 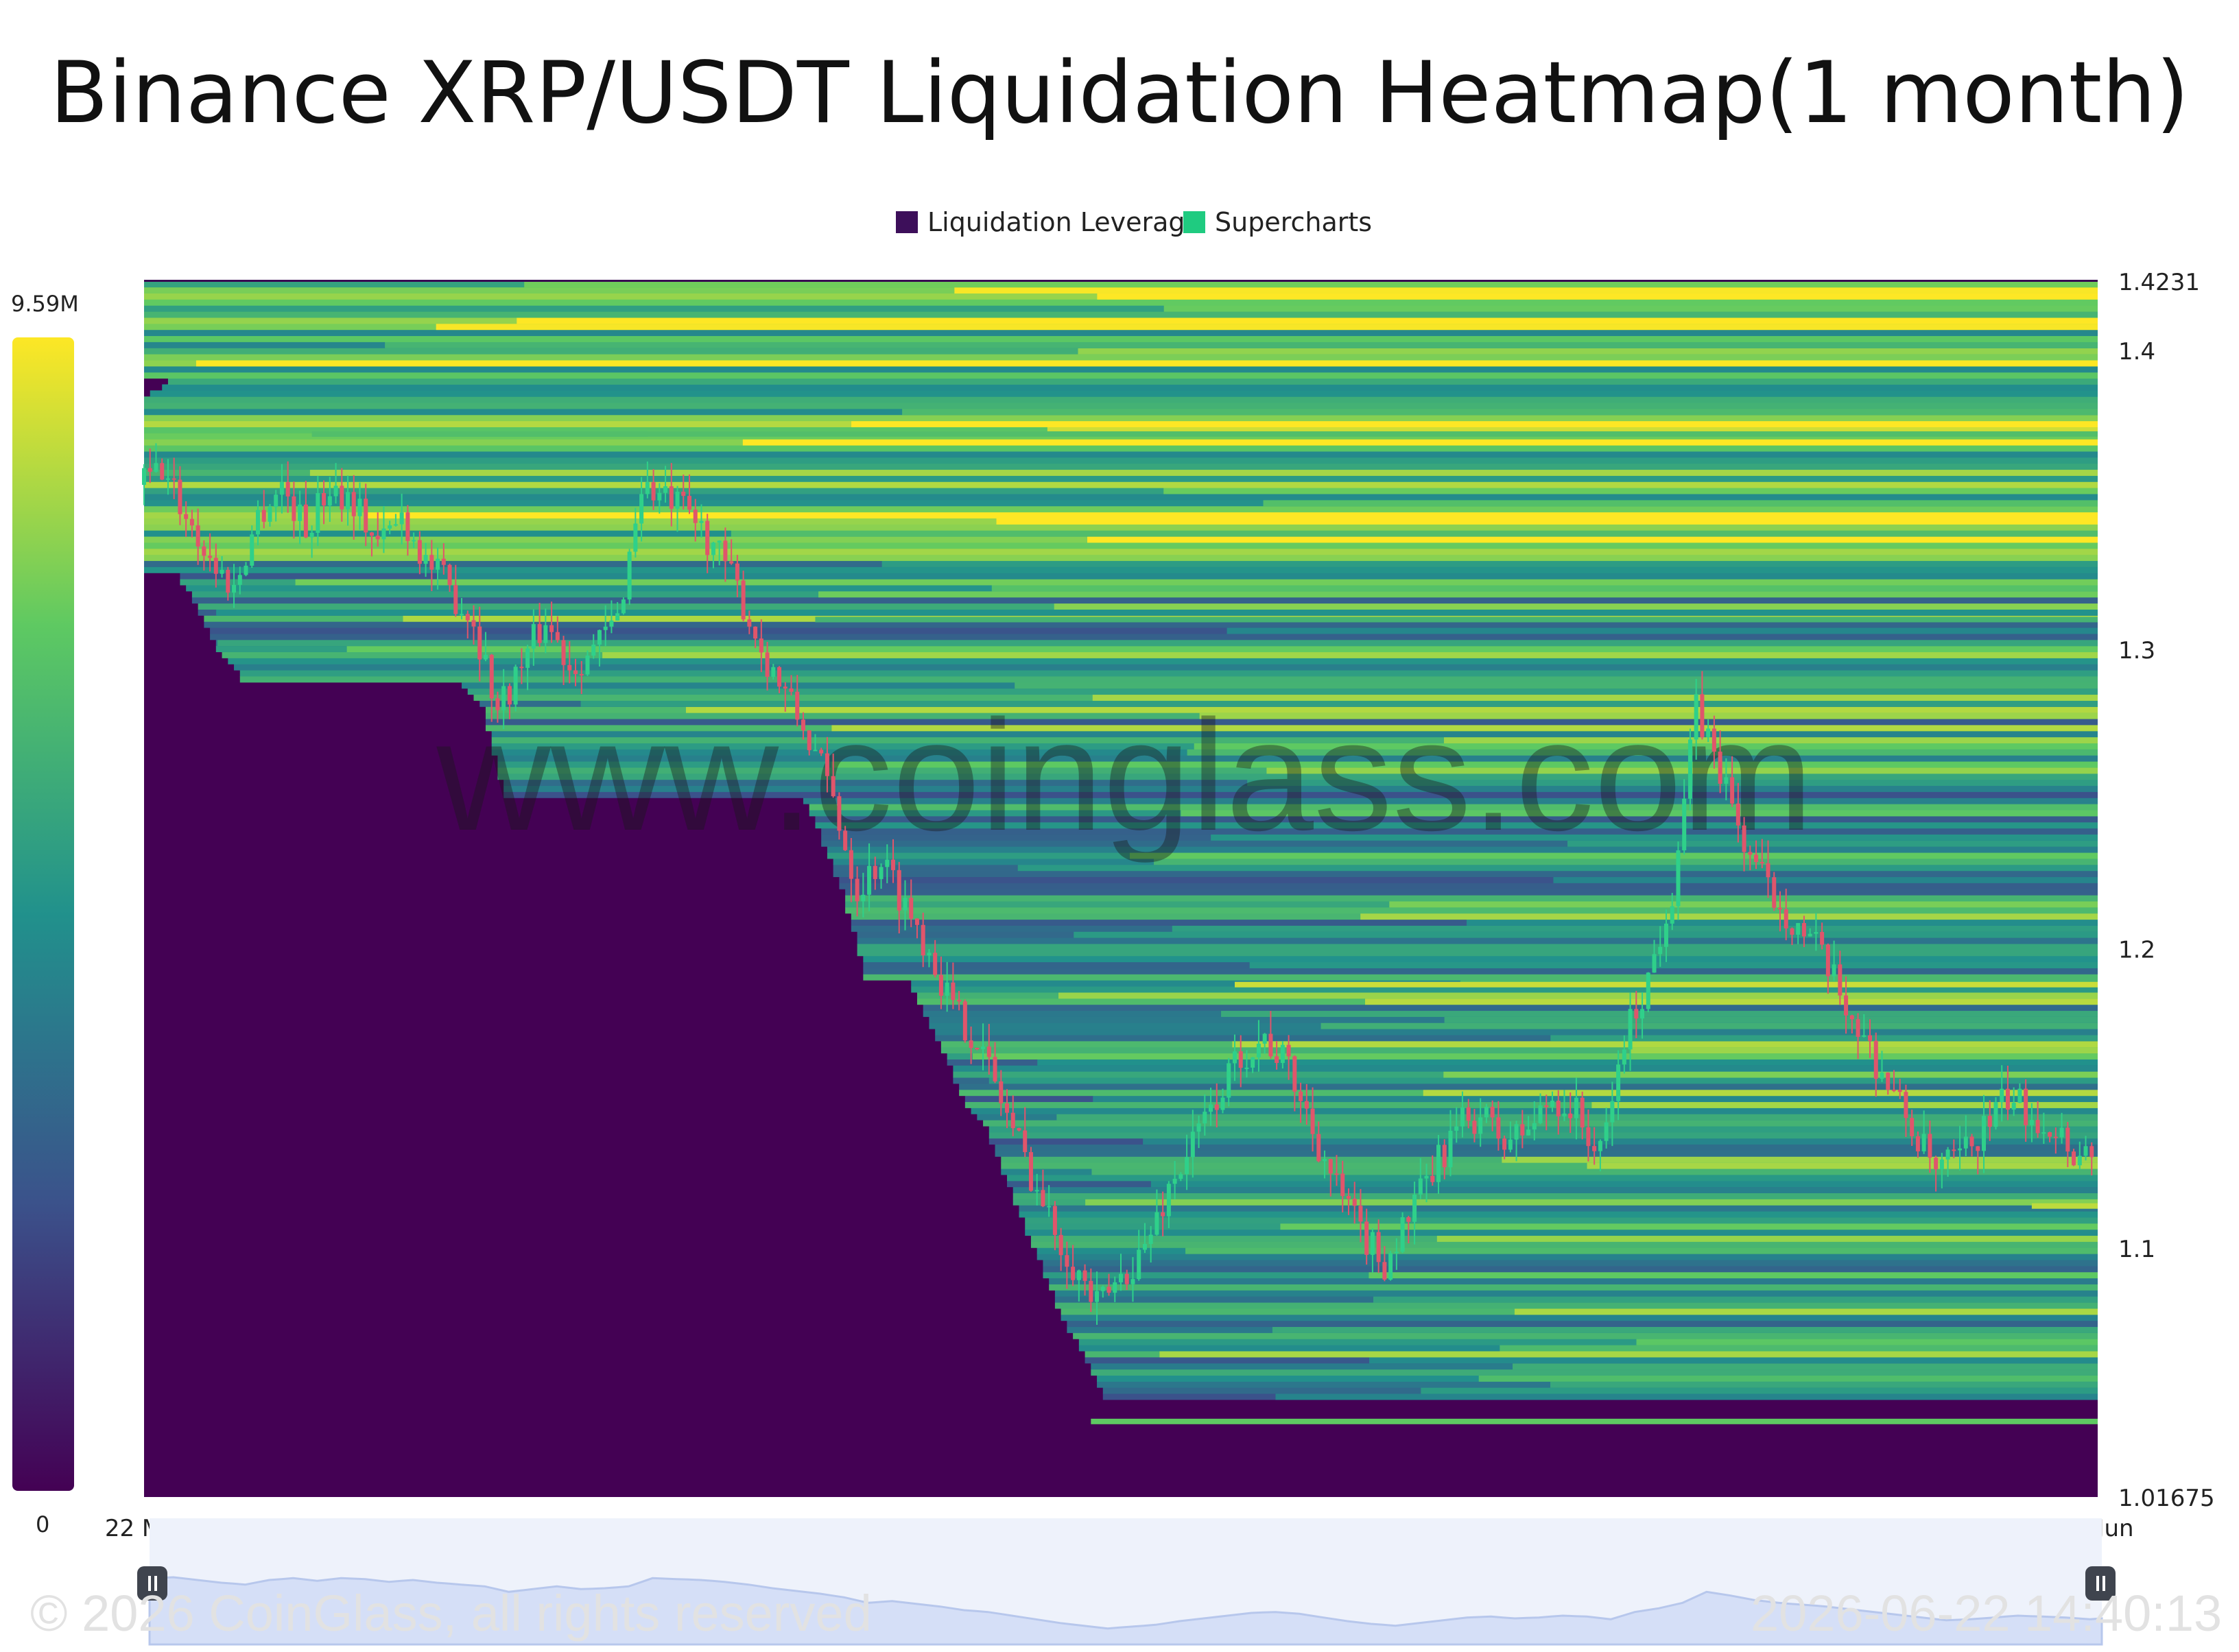 I want to click on time-navigator, so click(x=1126, y=1582).